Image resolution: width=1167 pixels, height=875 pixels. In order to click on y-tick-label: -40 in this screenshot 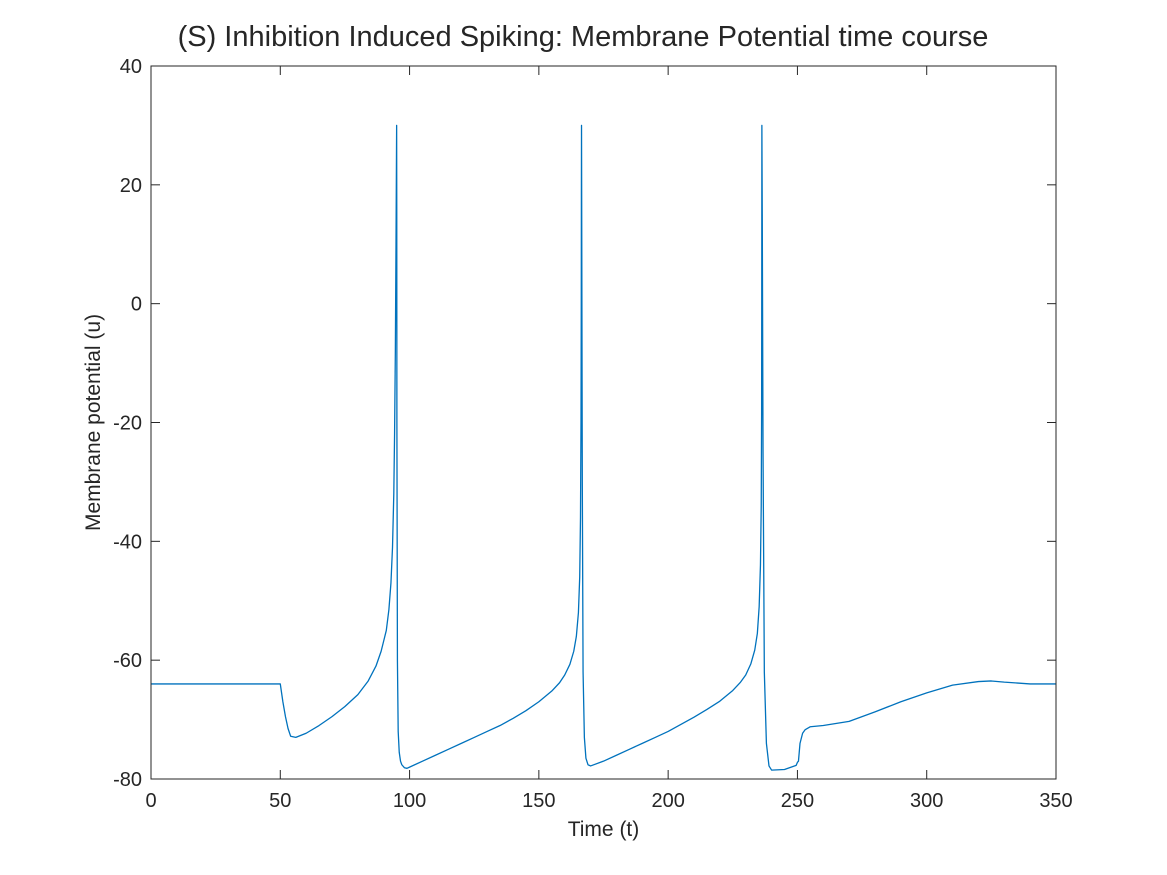, I will do `click(127, 542)`.